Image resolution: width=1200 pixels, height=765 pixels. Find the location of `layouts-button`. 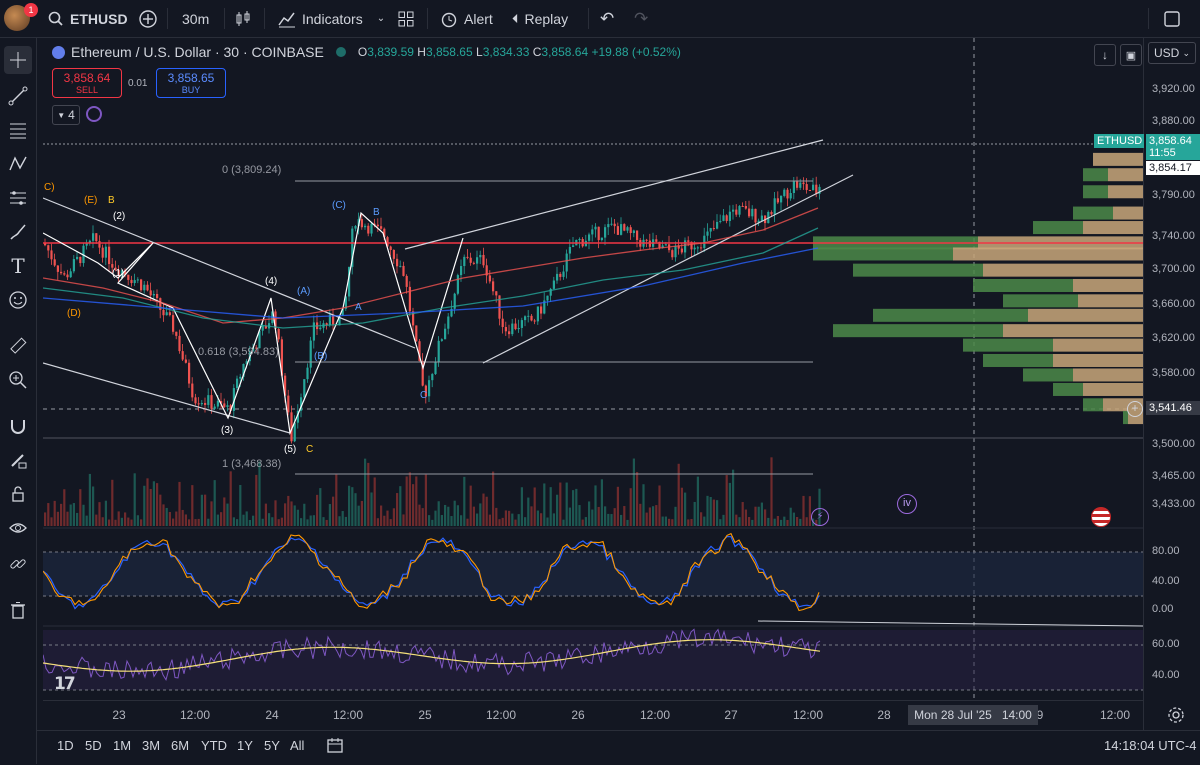

layouts-button is located at coordinates (406, 18).